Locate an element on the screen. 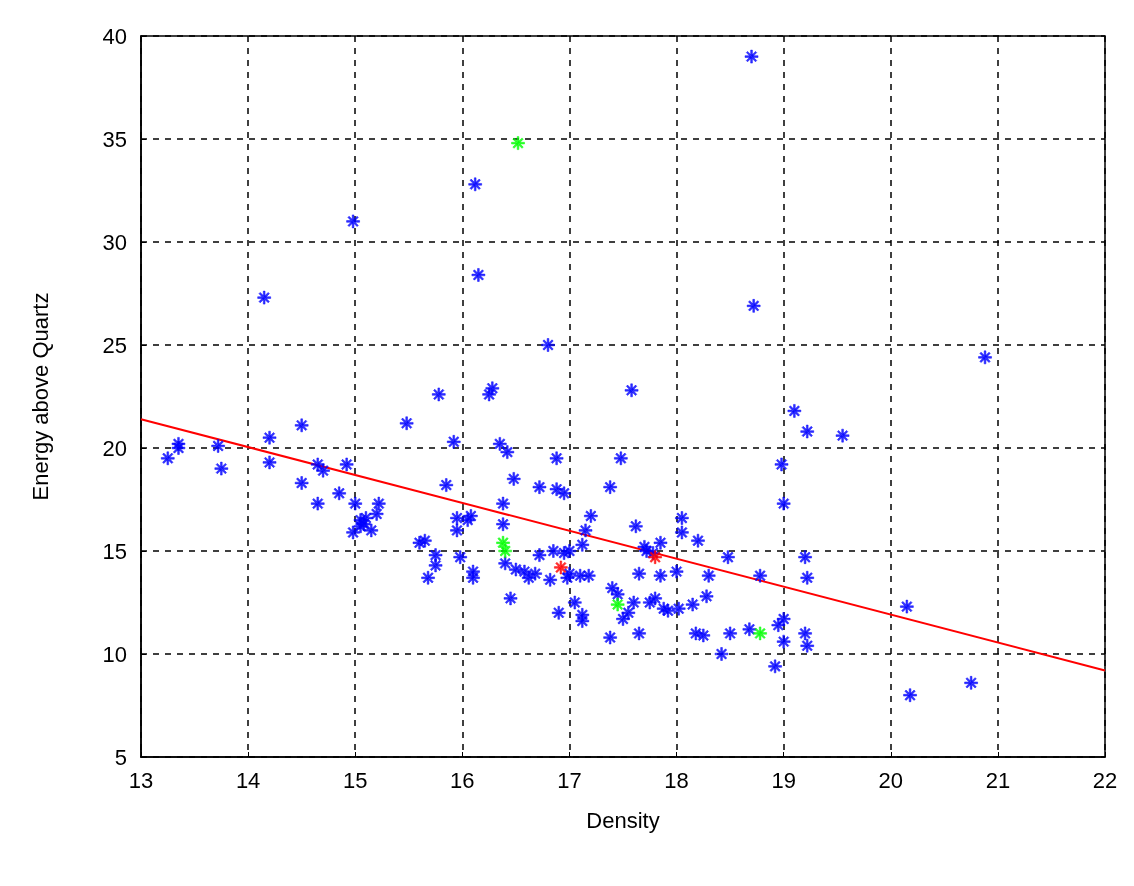 The image size is (1134, 886). x-tick-label: 13 is located at coordinates (141, 780).